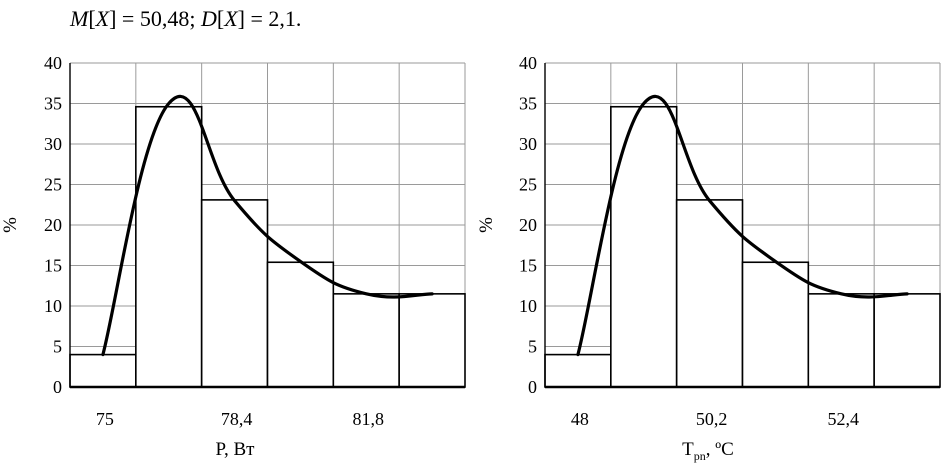  Describe the element at coordinates (282, 18) in the screenshot. I see `d-value: 2,1` at that location.